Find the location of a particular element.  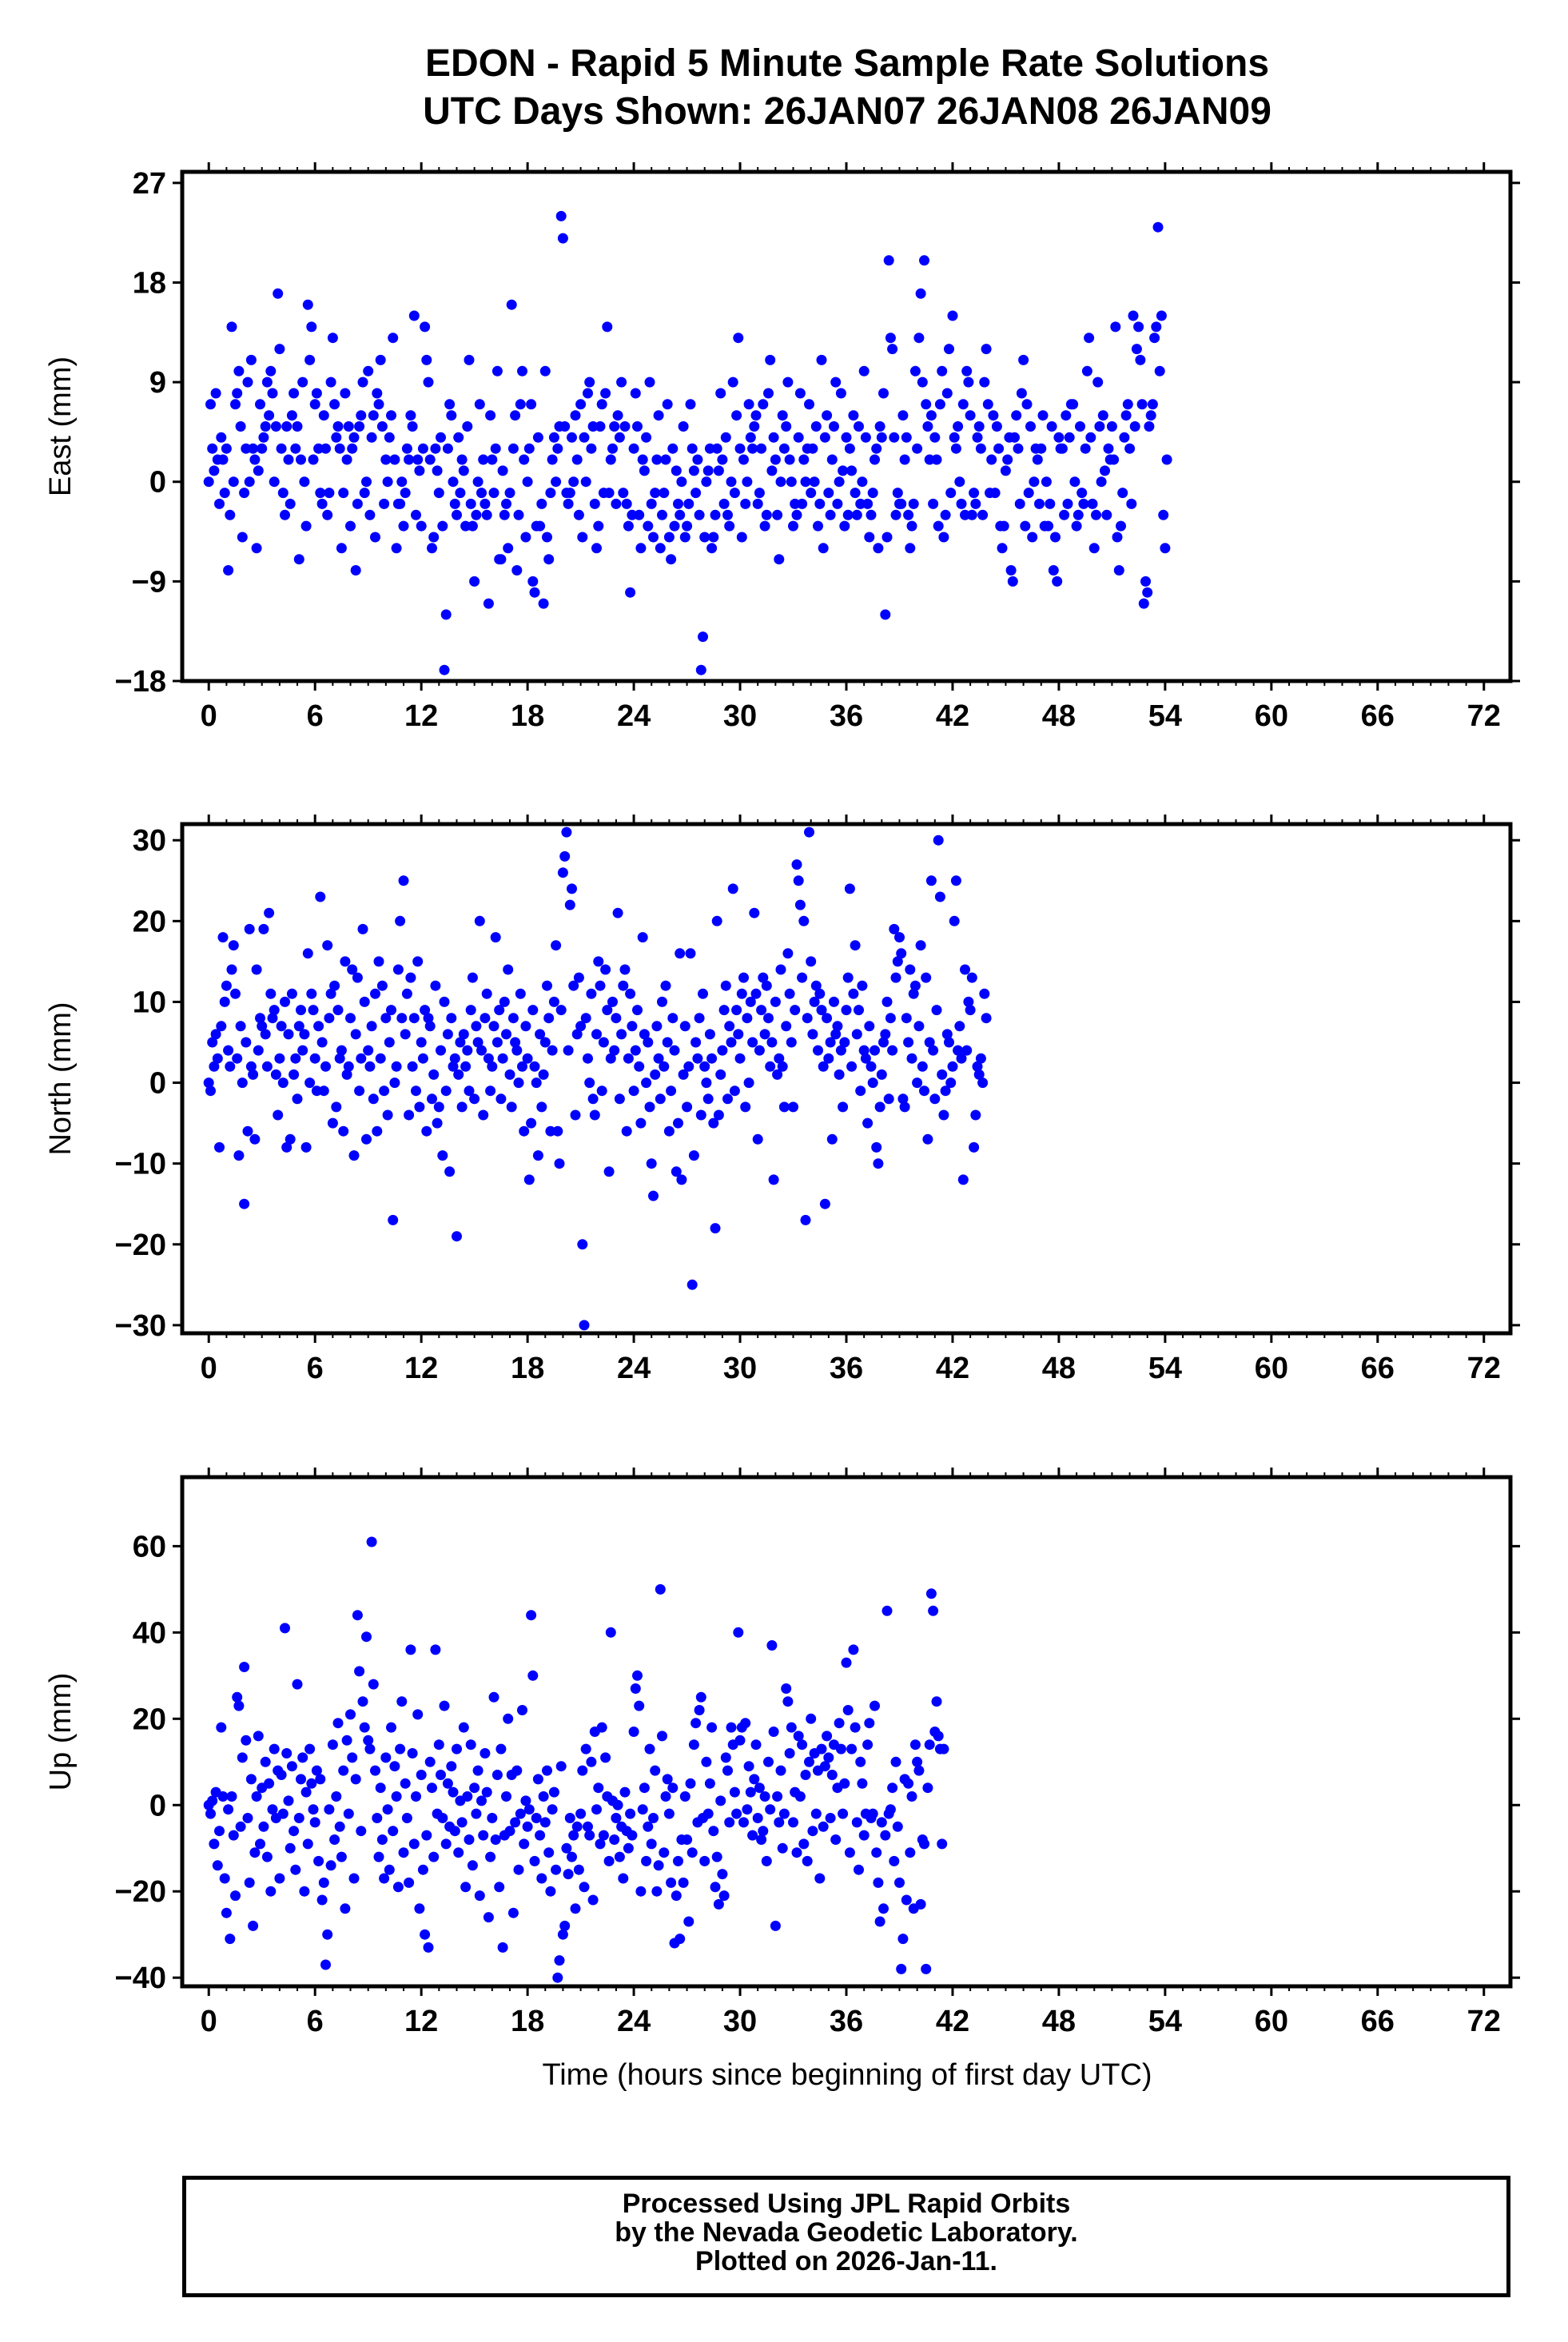

east-x-tick-label: 18 is located at coordinates (527, 716).